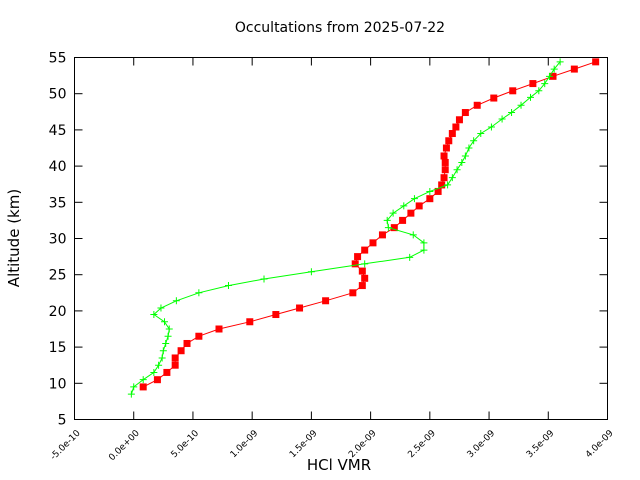  Describe the element at coordinates (340, 28) in the screenshot. I see `chart-title: Occultations from 2025-07-22` at that location.